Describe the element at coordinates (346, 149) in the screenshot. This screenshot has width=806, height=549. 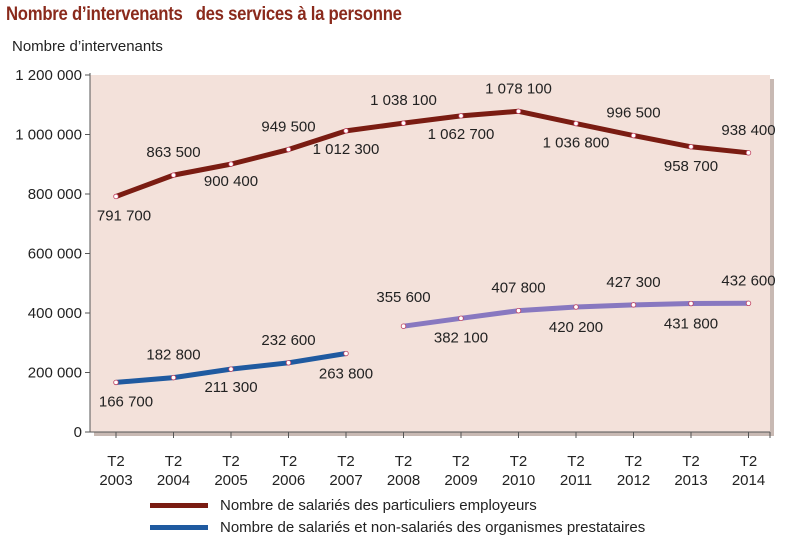
I see `data-label-particuliers: 1 012 300` at that location.